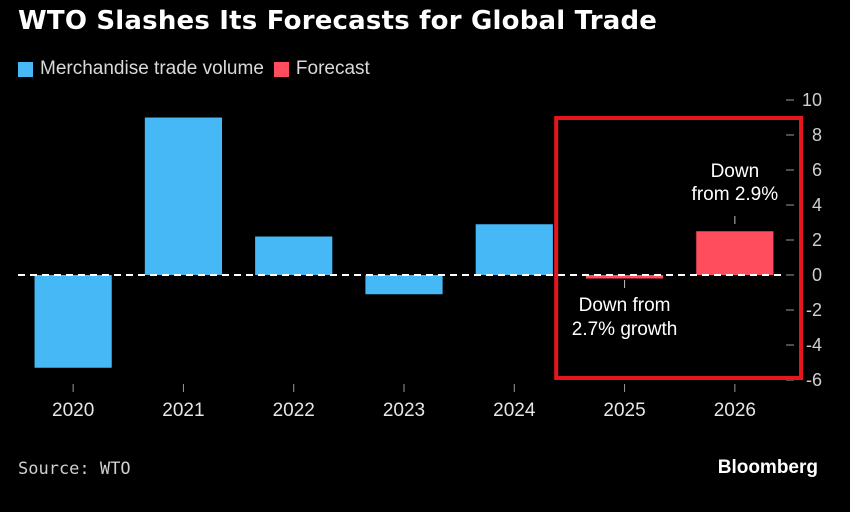 This screenshot has height=512, width=850. I want to click on bar-2021, so click(183, 196).